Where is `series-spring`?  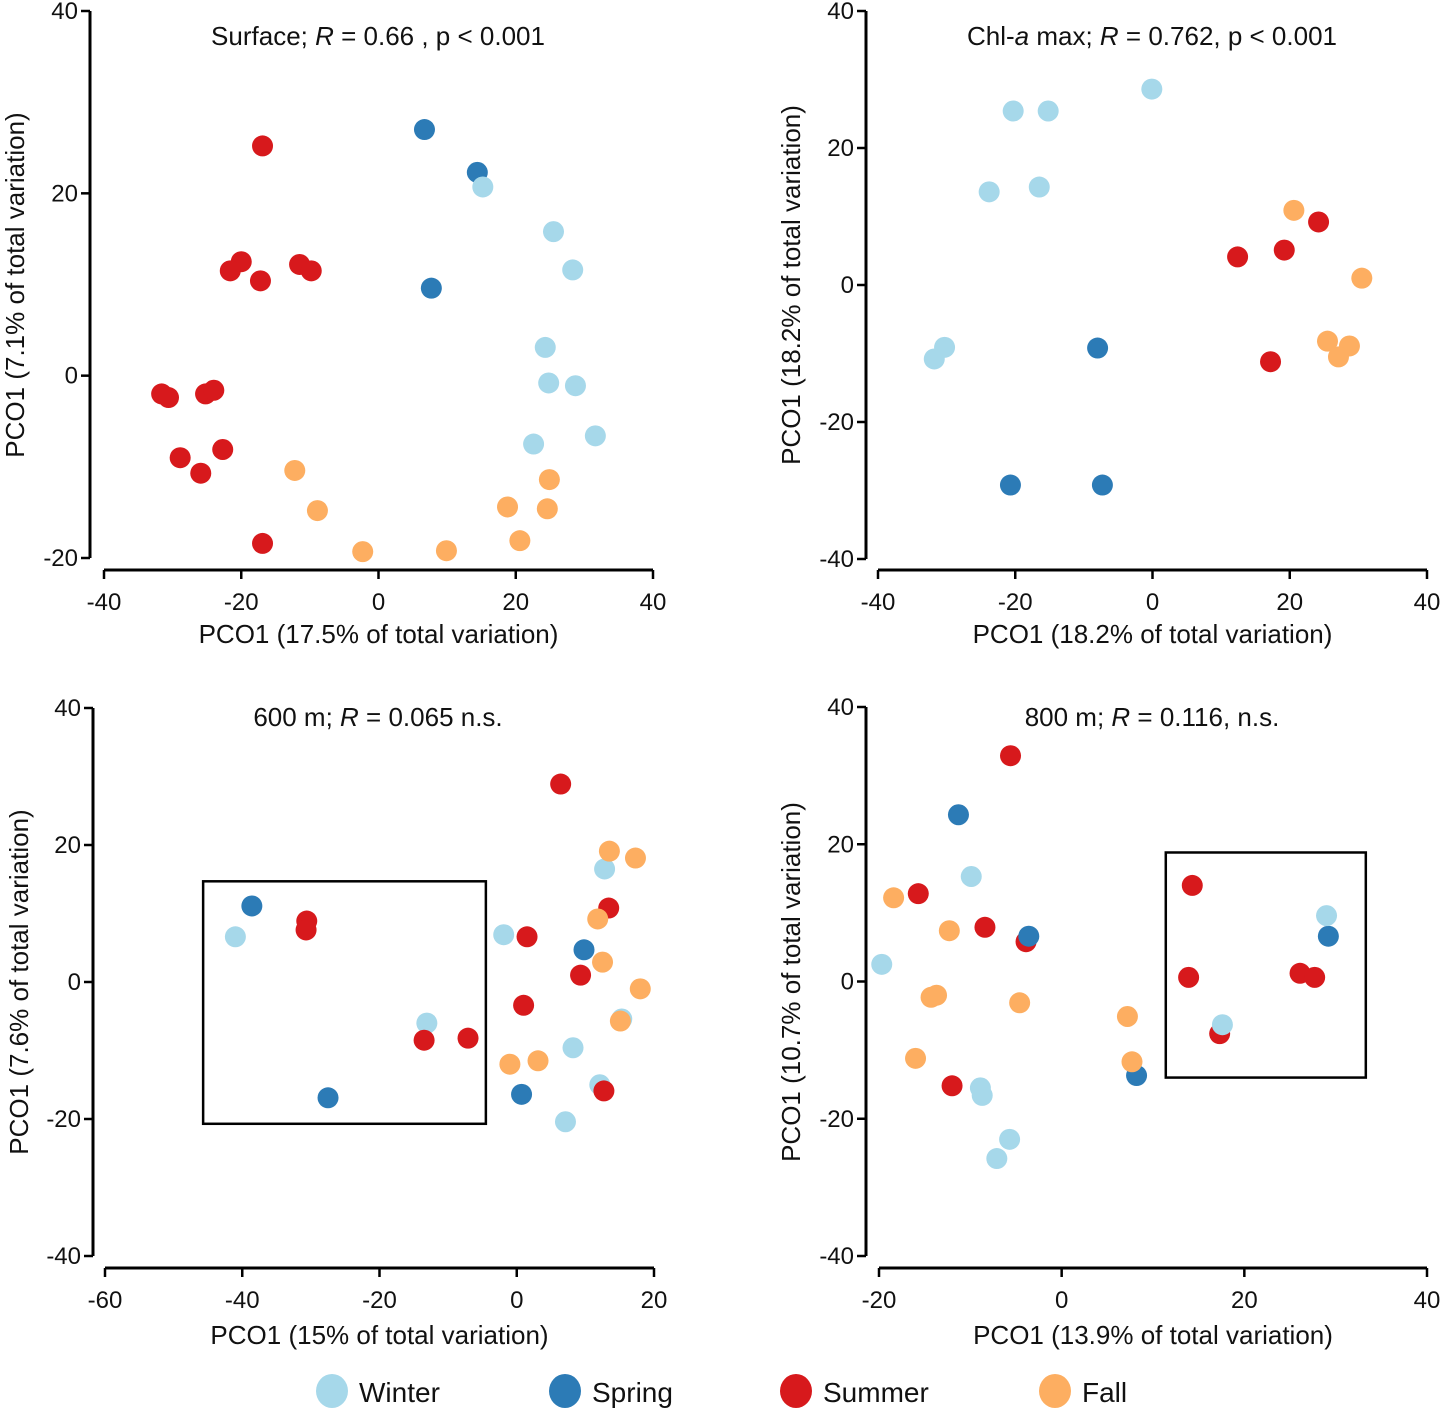
series-spring is located at coordinates (450, 209).